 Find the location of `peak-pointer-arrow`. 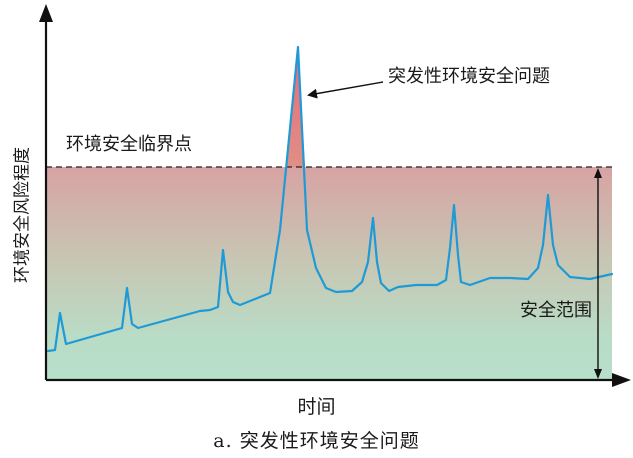

peak-pointer-arrow is located at coordinates (345, 90).